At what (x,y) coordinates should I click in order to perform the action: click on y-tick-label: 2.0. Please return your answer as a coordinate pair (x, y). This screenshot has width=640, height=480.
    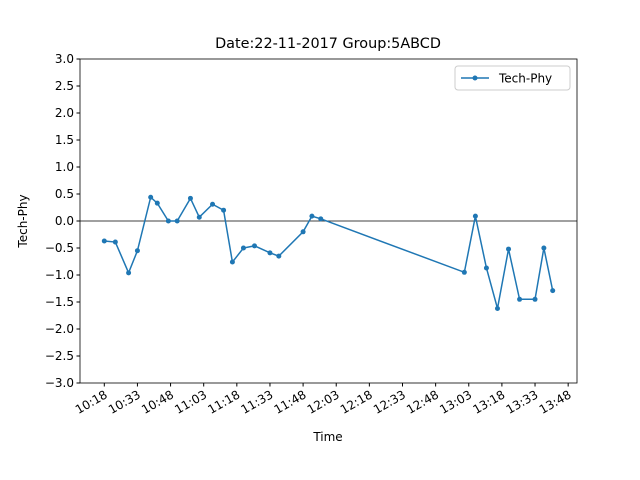
    Looking at the image, I should click on (64, 113).